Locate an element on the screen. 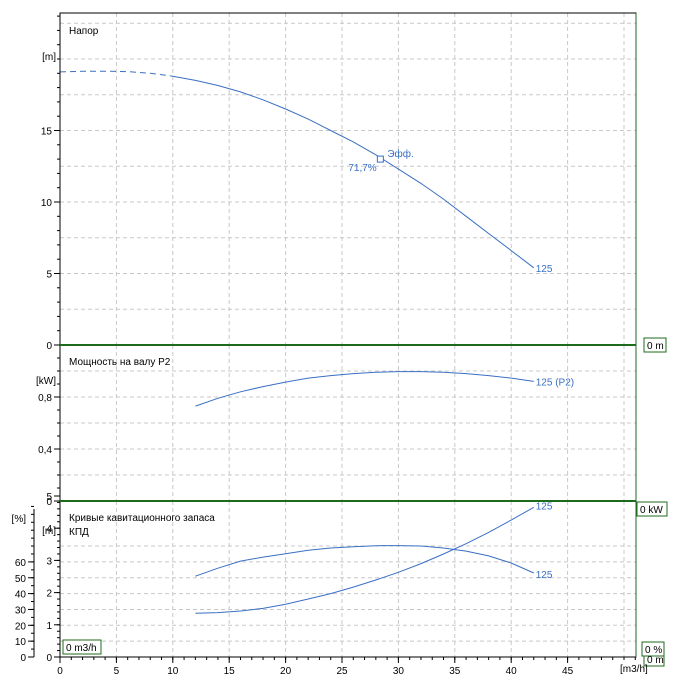 The height and width of the screenshot is (700, 700). power-cursor-badge: 0 kW is located at coordinates (651, 510).